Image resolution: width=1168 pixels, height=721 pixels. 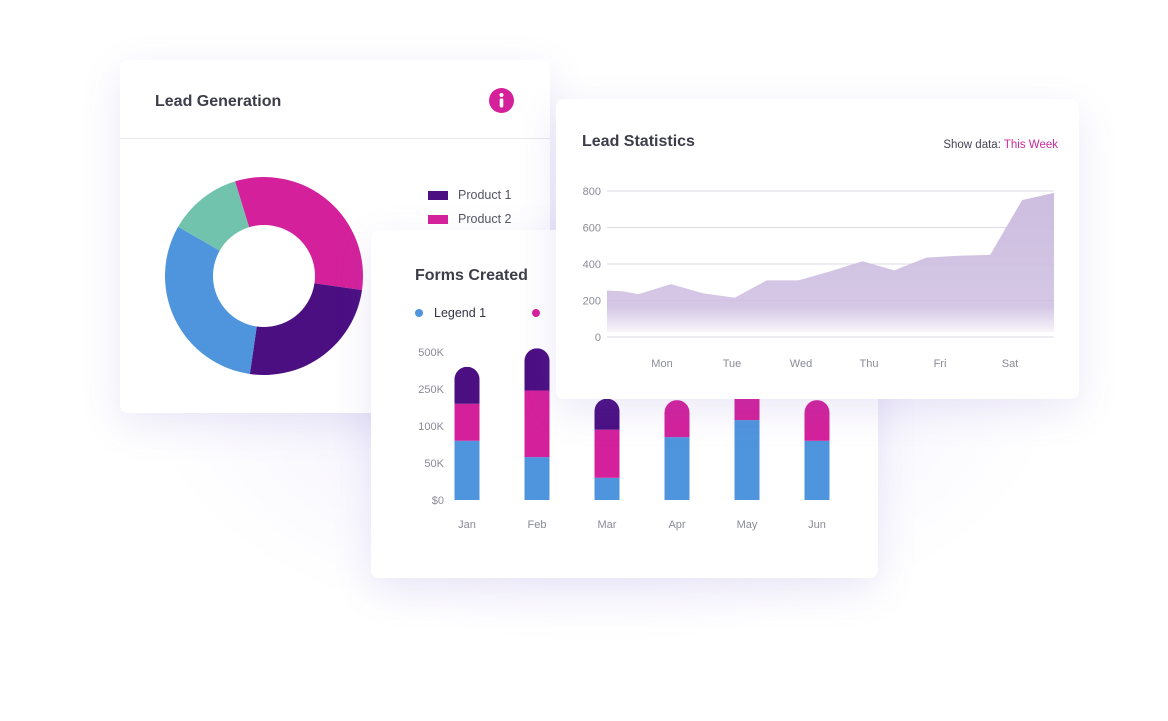 What do you see at coordinates (598, 338) in the screenshot?
I see `y-tick-label: 0` at bounding box center [598, 338].